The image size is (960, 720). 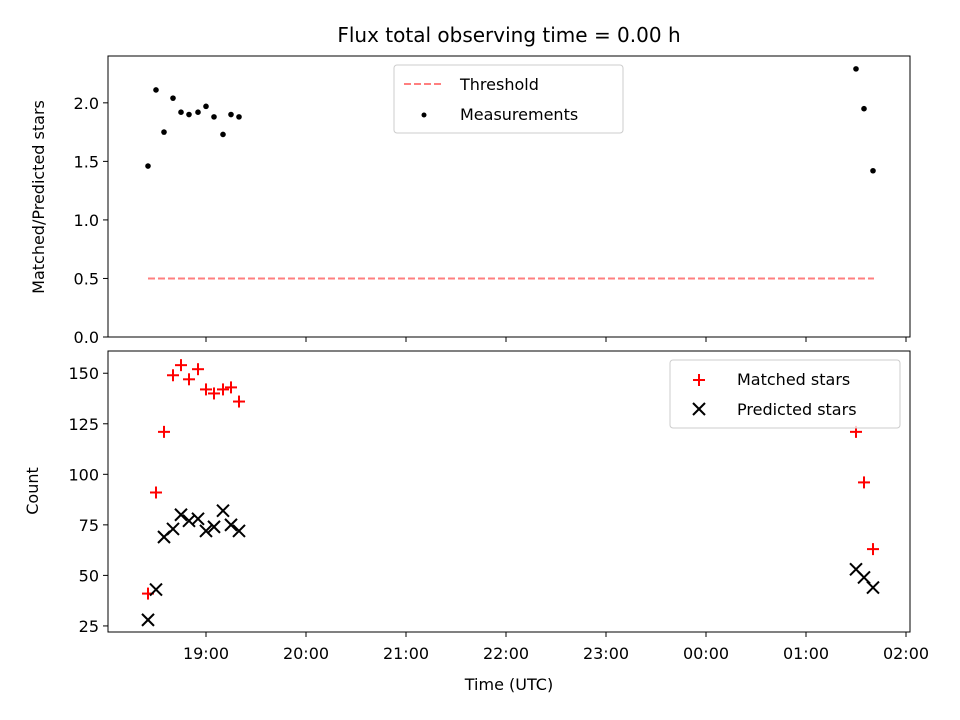 I want to click on x-tick-label: 19:00, so click(x=206, y=653).